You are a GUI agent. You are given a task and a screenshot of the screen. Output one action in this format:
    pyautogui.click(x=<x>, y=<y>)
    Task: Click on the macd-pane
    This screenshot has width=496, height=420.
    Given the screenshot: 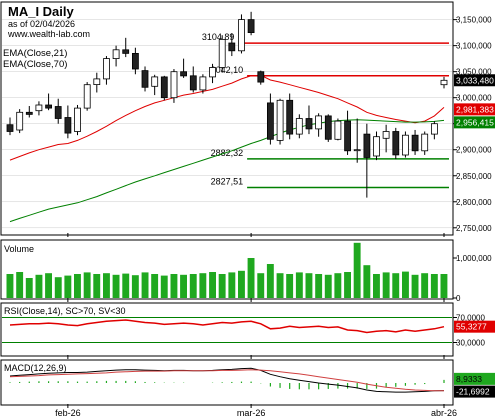 What is the action you would take?
    pyautogui.click(x=227, y=382)
    